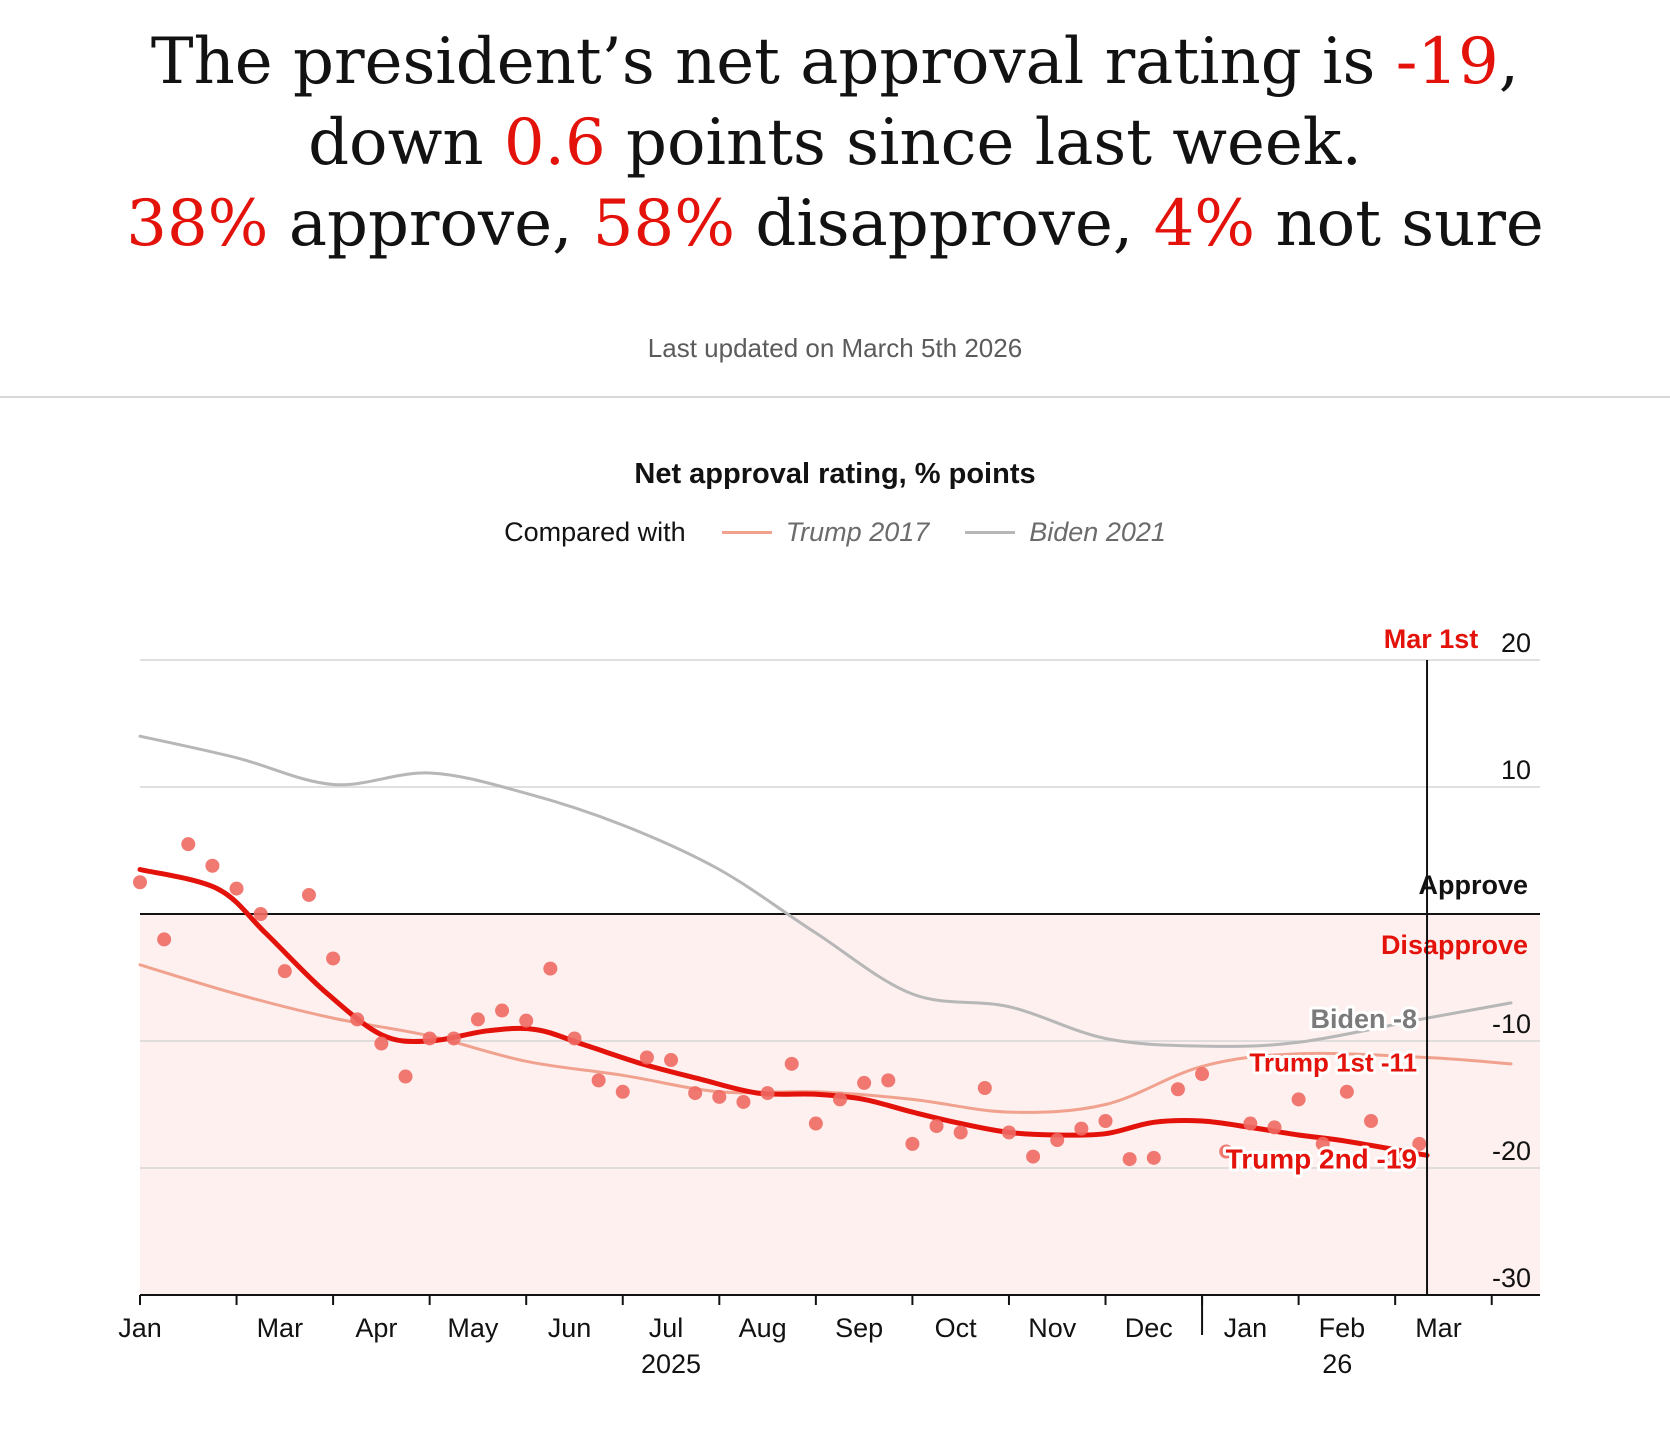 The height and width of the screenshot is (1430, 1670). Describe the element at coordinates (1431, 639) in the screenshot. I see `marker-label: Mar 1st` at that location.